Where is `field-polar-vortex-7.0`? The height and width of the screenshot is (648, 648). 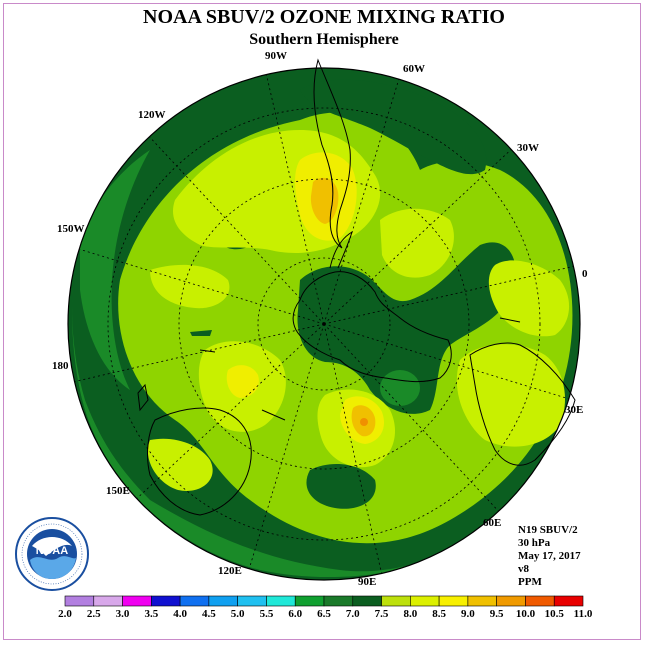
field-polar-vortex-7.0 is located at coordinates (406, 328).